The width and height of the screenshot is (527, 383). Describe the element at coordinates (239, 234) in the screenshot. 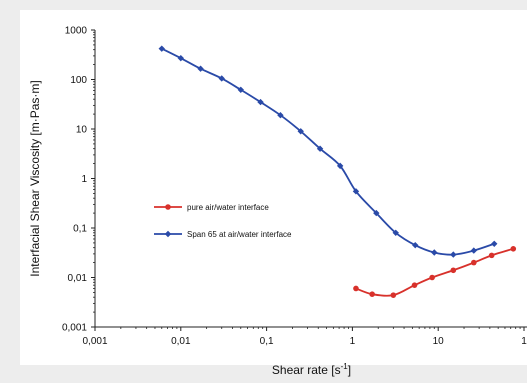

I see `legend-label: Span 65 at air/water interface` at that location.